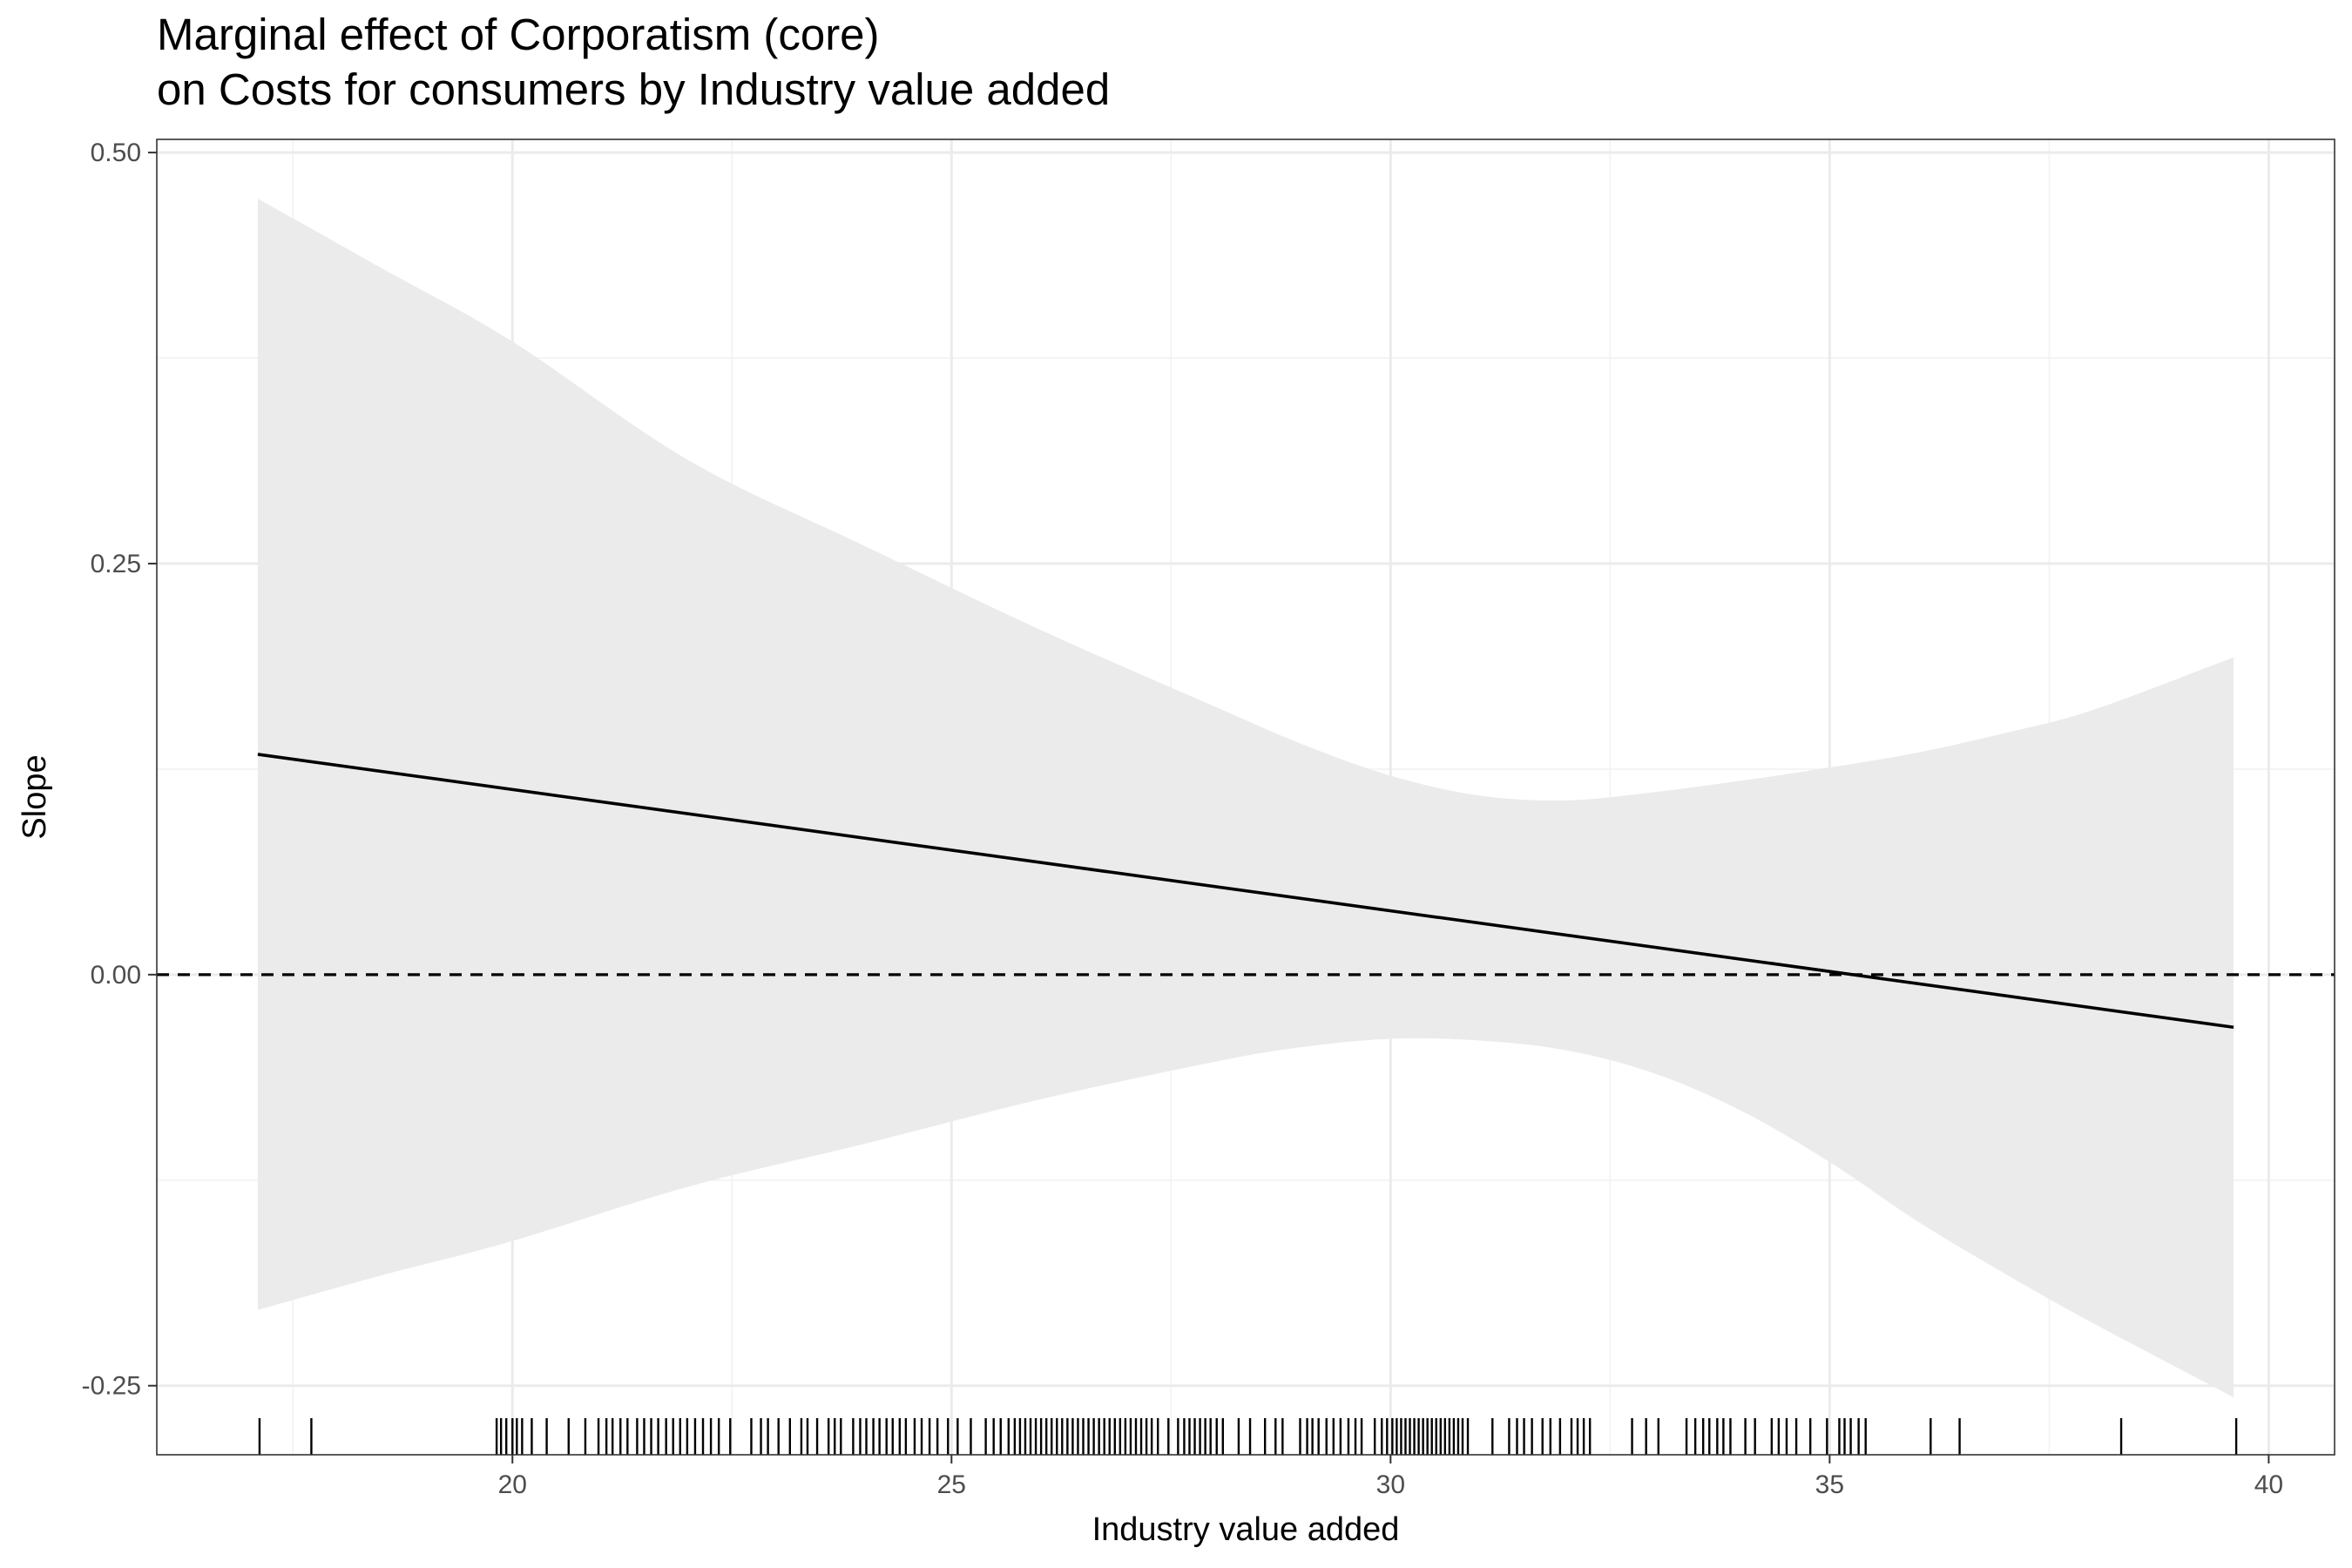  What do you see at coordinates (1830, 1484) in the screenshot?
I see `x-tick-label: 35` at bounding box center [1830, 1484].